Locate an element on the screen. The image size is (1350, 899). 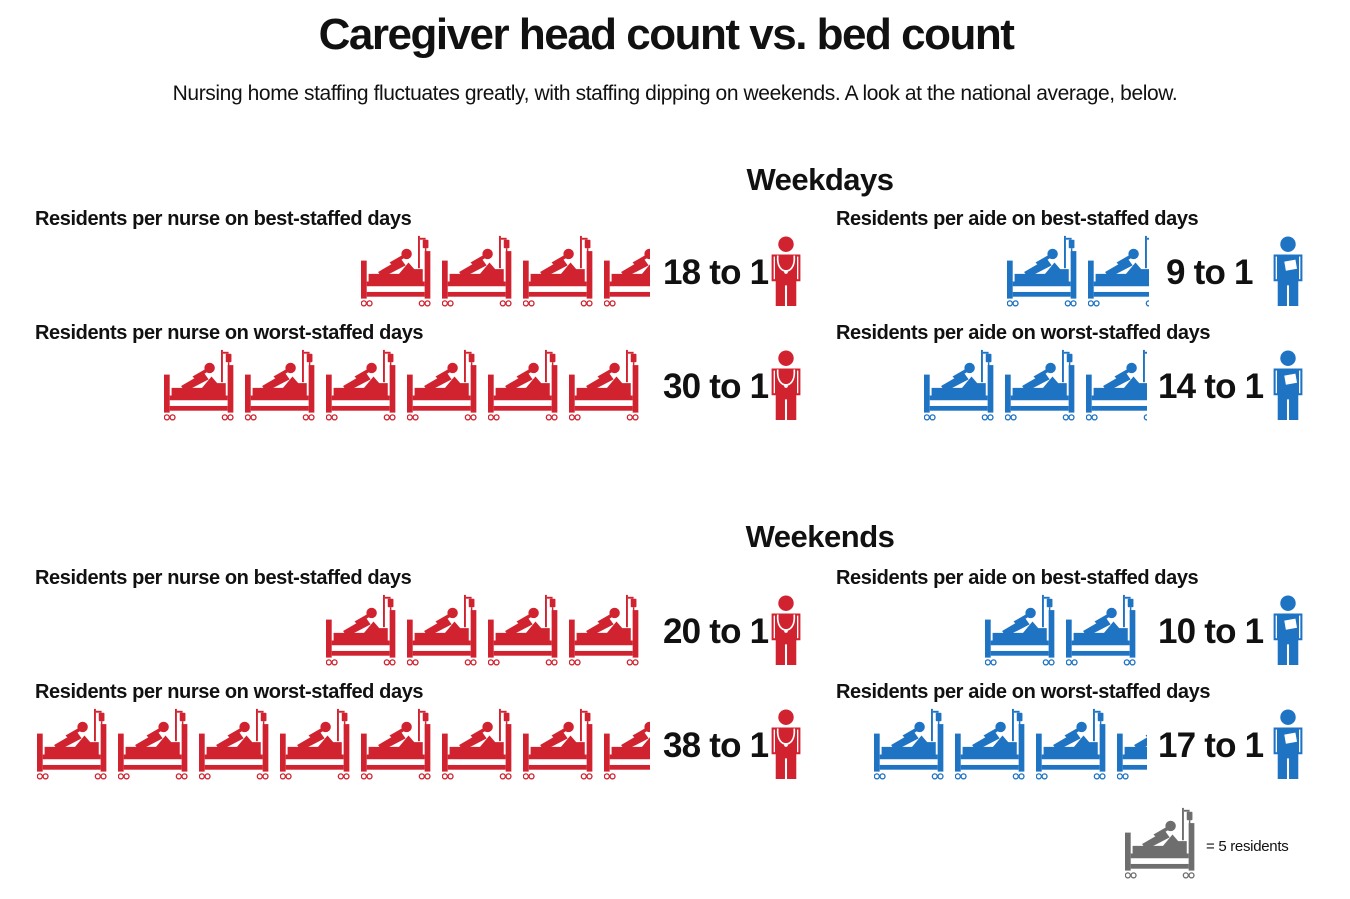
section-title-weekends: Weekends is located at coordinates (820, 536).